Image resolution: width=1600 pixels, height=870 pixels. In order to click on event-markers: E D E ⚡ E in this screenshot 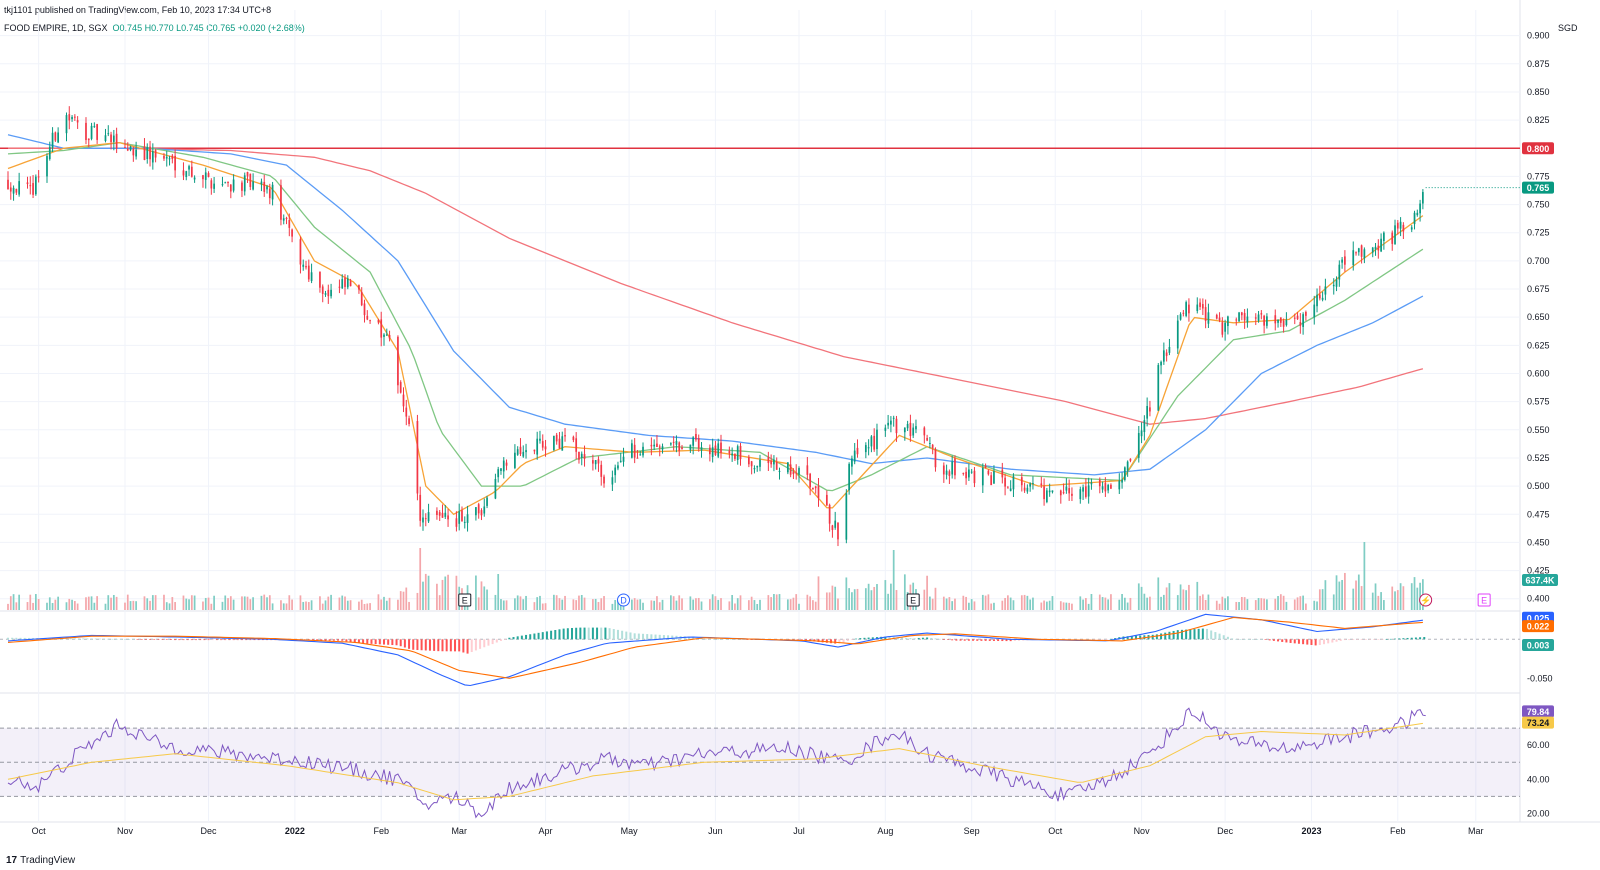, I will do `click(974, 600)`.